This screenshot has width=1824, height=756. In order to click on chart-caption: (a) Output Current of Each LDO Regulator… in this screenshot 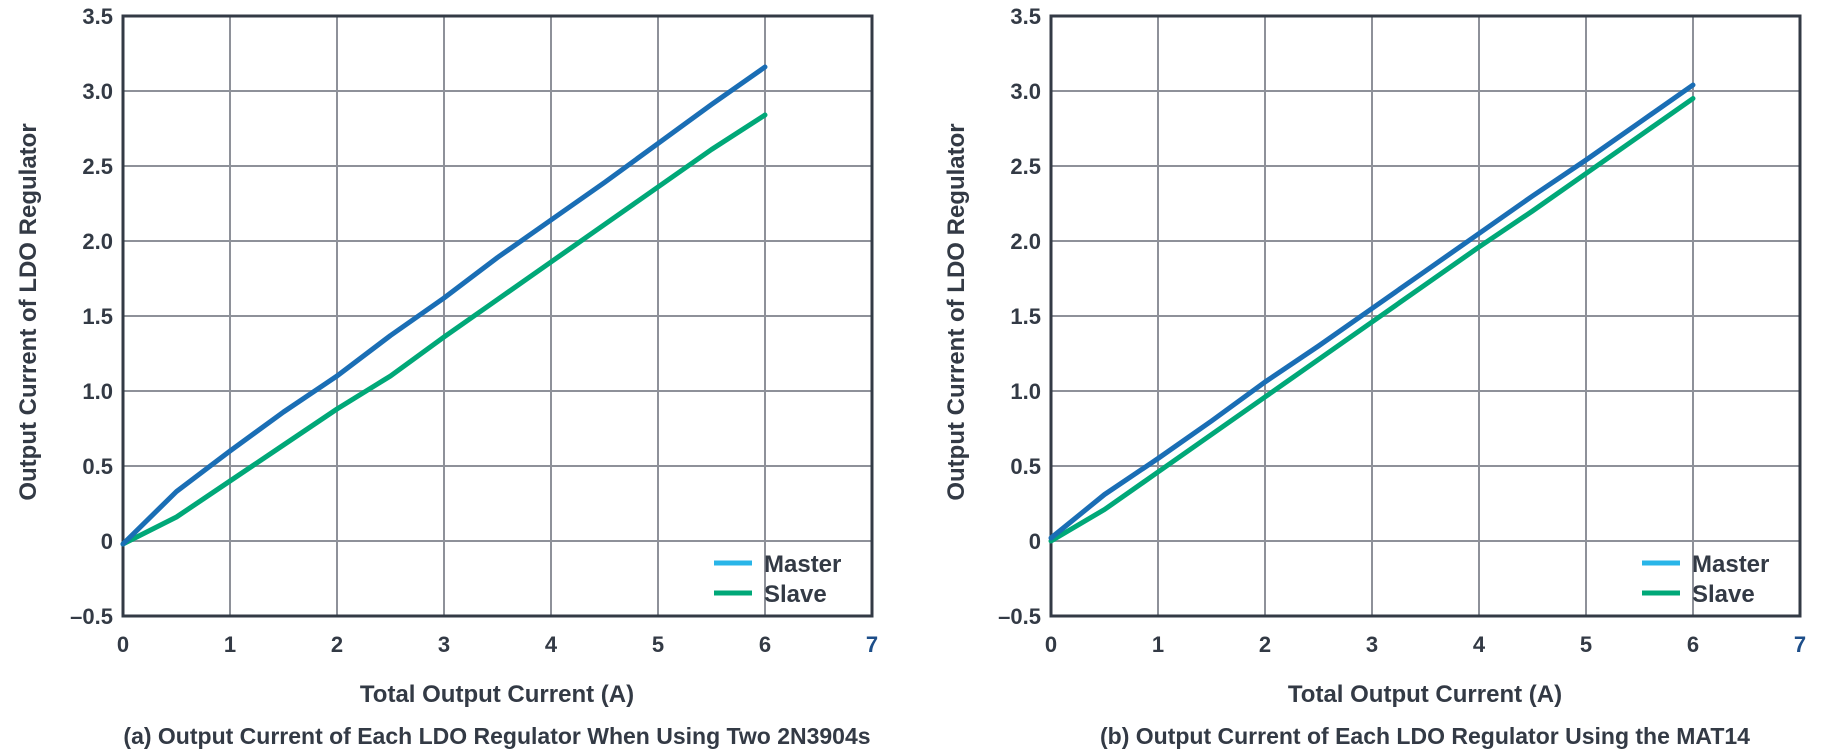, I will do `click(496, 736)`.